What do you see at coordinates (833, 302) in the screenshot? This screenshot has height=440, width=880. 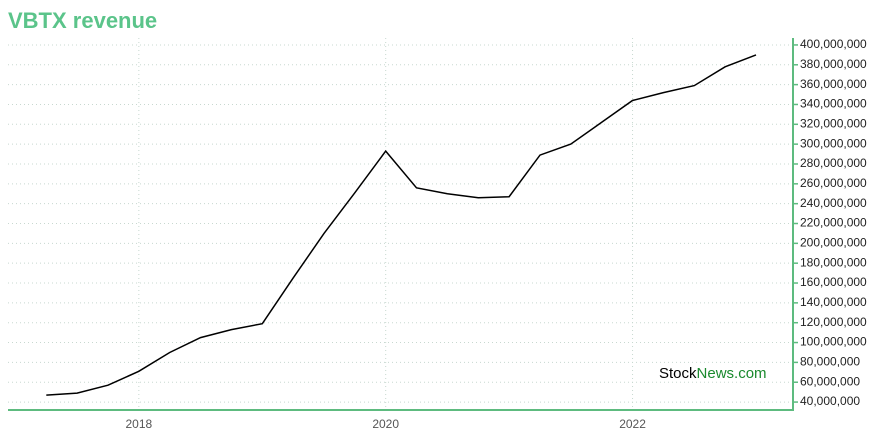 I see `y-tick-label: 140,000,000` at bounding box center [833, 302].